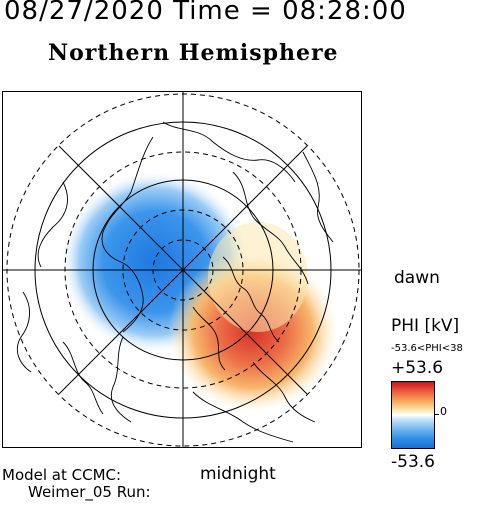 The image size is (484, 508). What do you see at coordinates (24, 332) in the screenshot?
I see `coastline-labrador` at bounding box center [24, 332].